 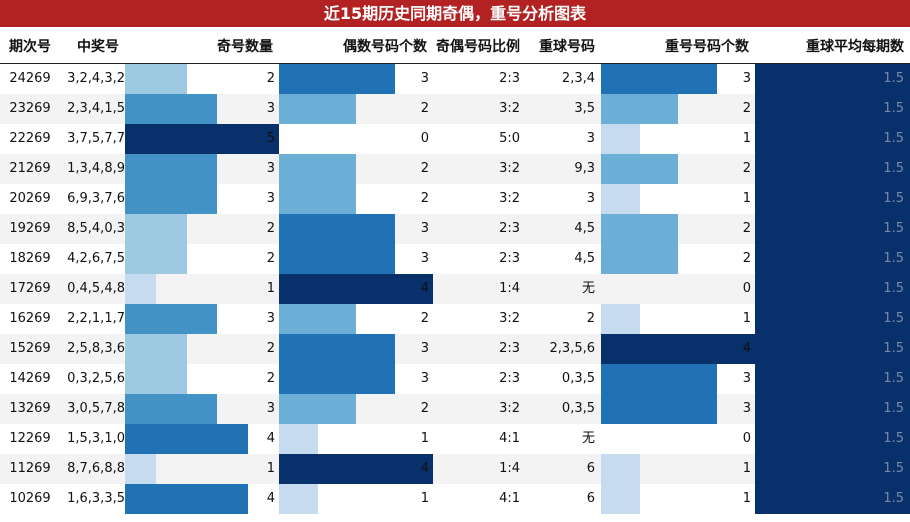 I want to click on cell-repeat-nums-text: 3, so click(x=590, y=198).